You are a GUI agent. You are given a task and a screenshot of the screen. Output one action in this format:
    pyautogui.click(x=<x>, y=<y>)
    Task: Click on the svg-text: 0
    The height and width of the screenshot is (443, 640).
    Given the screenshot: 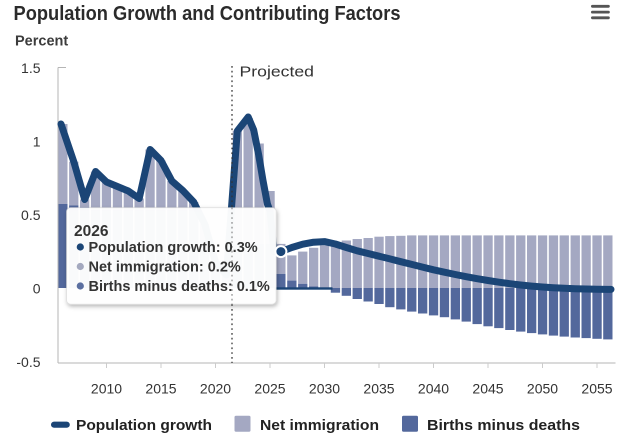 What is the action you would take?
    pyautogui.click(x=37, y=289)
    